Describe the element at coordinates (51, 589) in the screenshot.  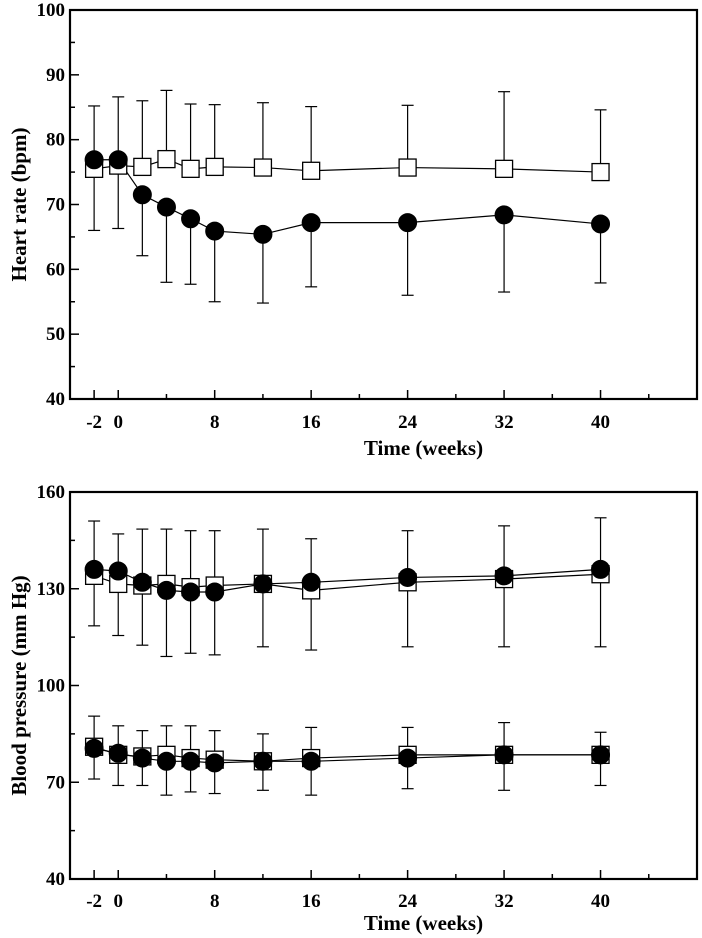
I see `y-tick-label: 130` at that location.